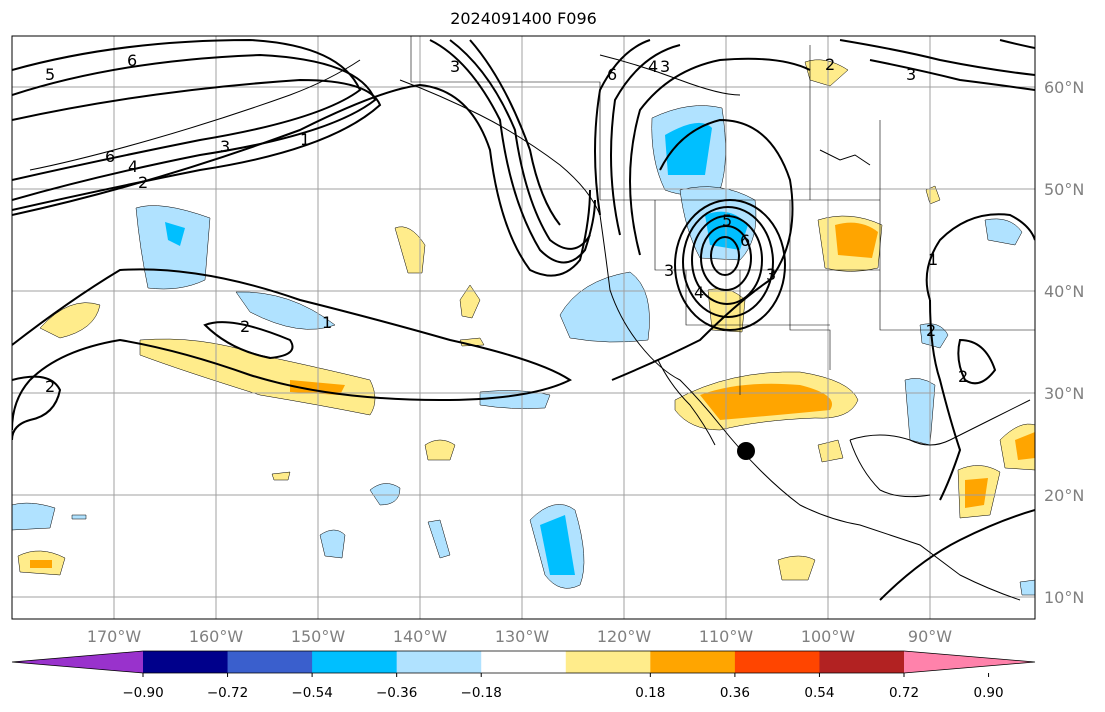 The width and height of the screenshot is (1105, 712). What do you see at coordinates (227, 693) in the screenshot?
I see `colorbar-tick-label: −0.72` at bounding box center [227, 693].